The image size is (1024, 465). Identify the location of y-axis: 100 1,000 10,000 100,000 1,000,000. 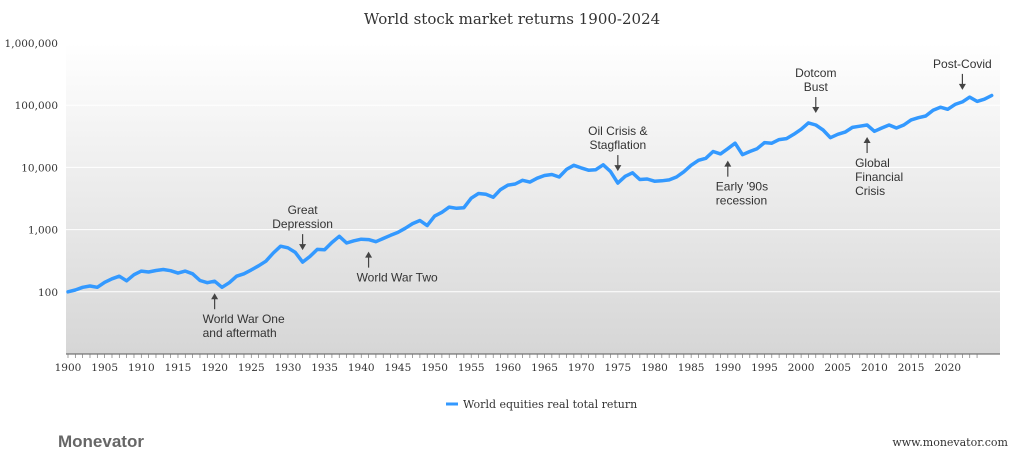
(31, 168).